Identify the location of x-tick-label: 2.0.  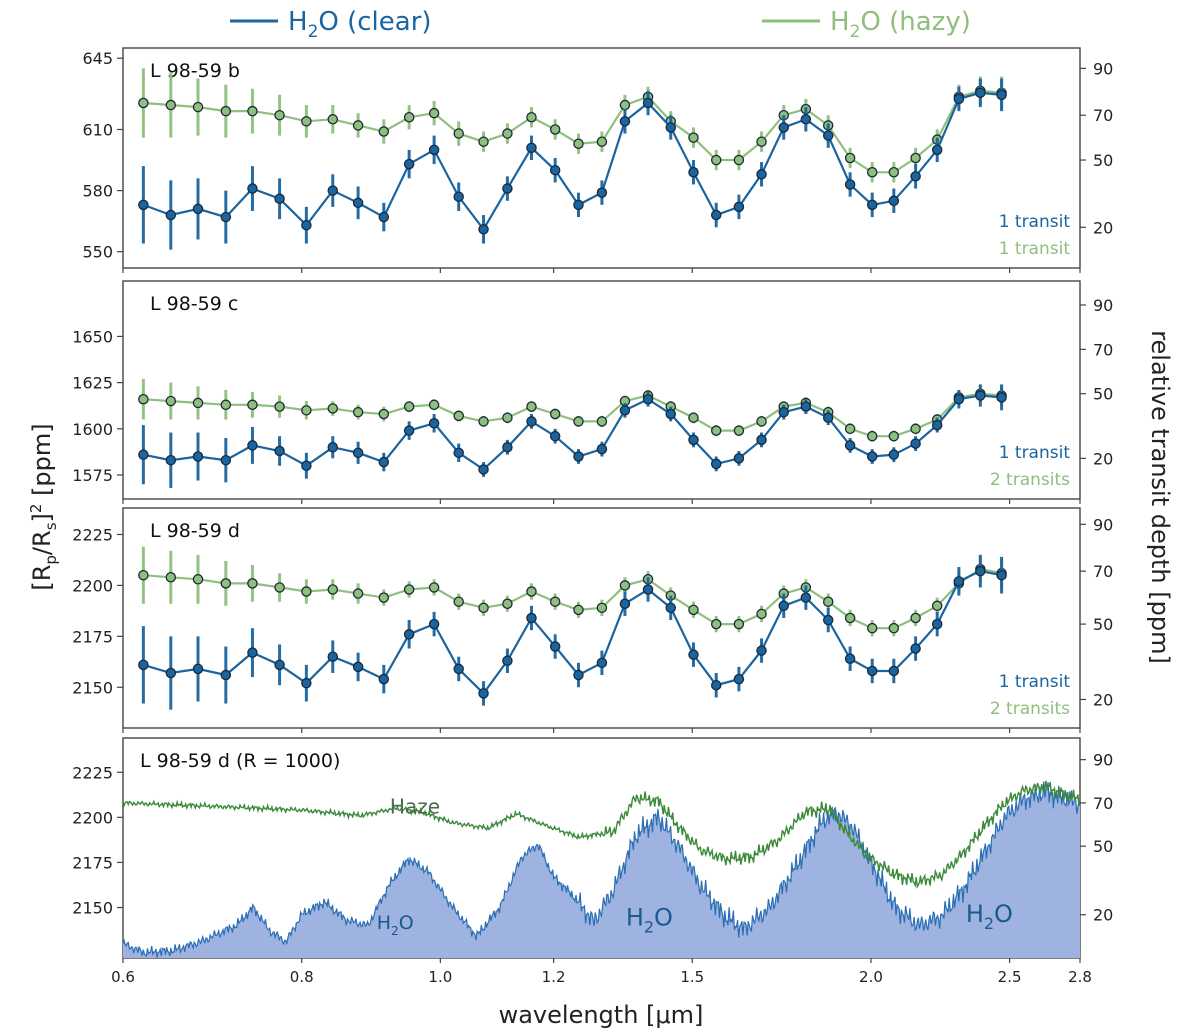
(871, 977).